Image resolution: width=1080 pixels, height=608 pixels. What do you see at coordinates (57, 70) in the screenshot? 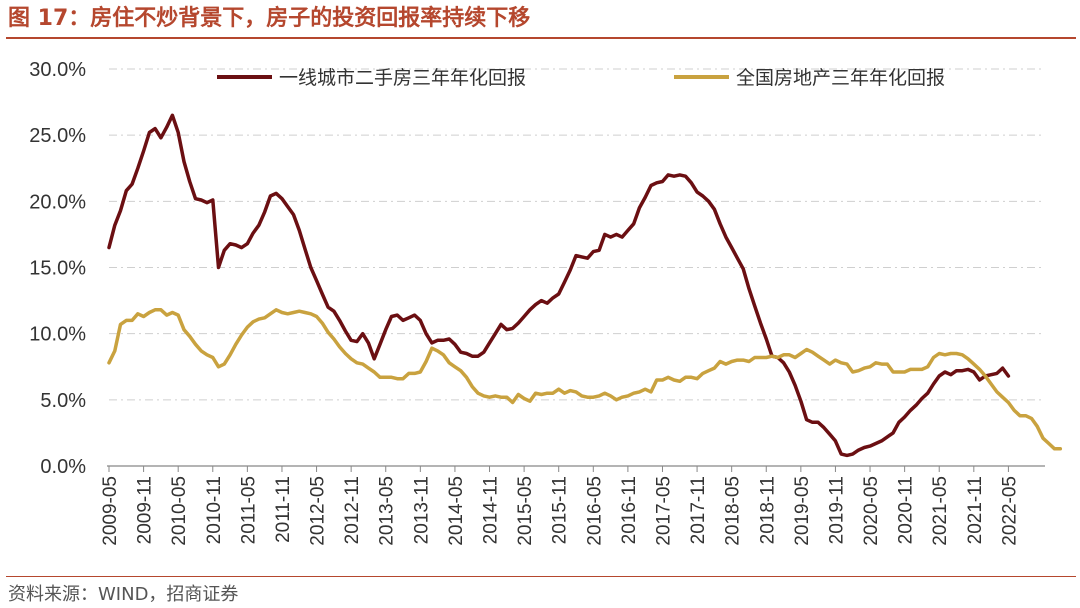
I see `y-tick-label: 30.0%` at bounding box center [57, 70].